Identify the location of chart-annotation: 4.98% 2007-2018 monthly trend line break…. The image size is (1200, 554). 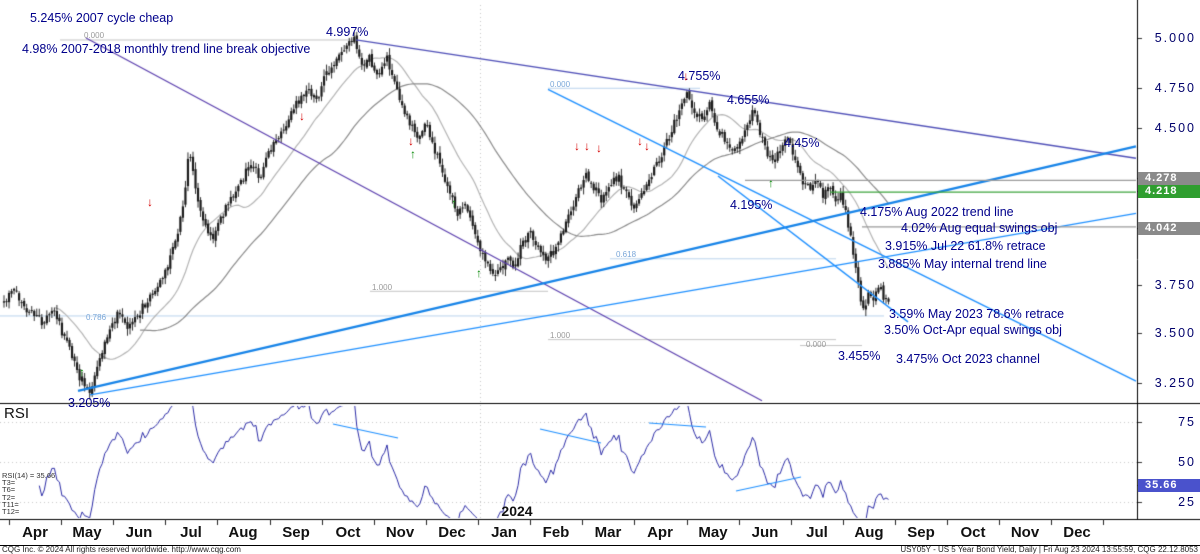
(166, 49).